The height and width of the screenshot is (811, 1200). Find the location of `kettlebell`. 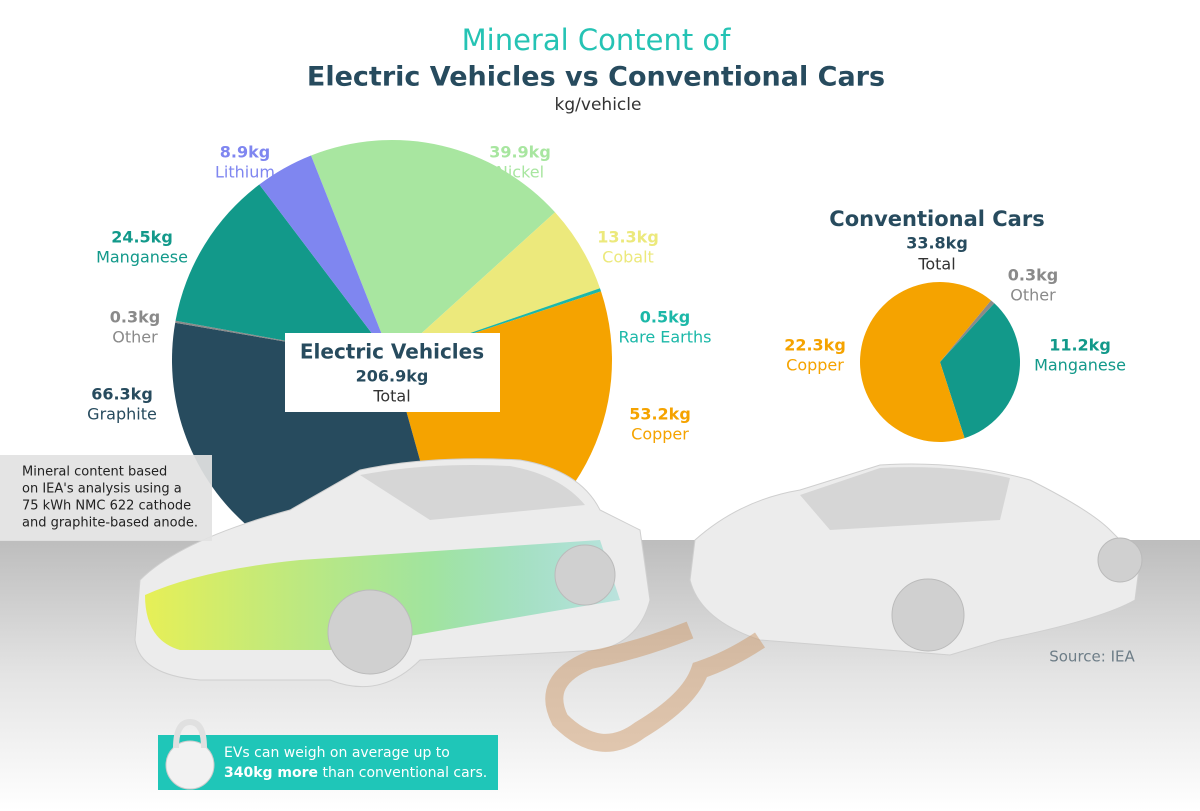

kettlebell is located at coordinates (190, 765).